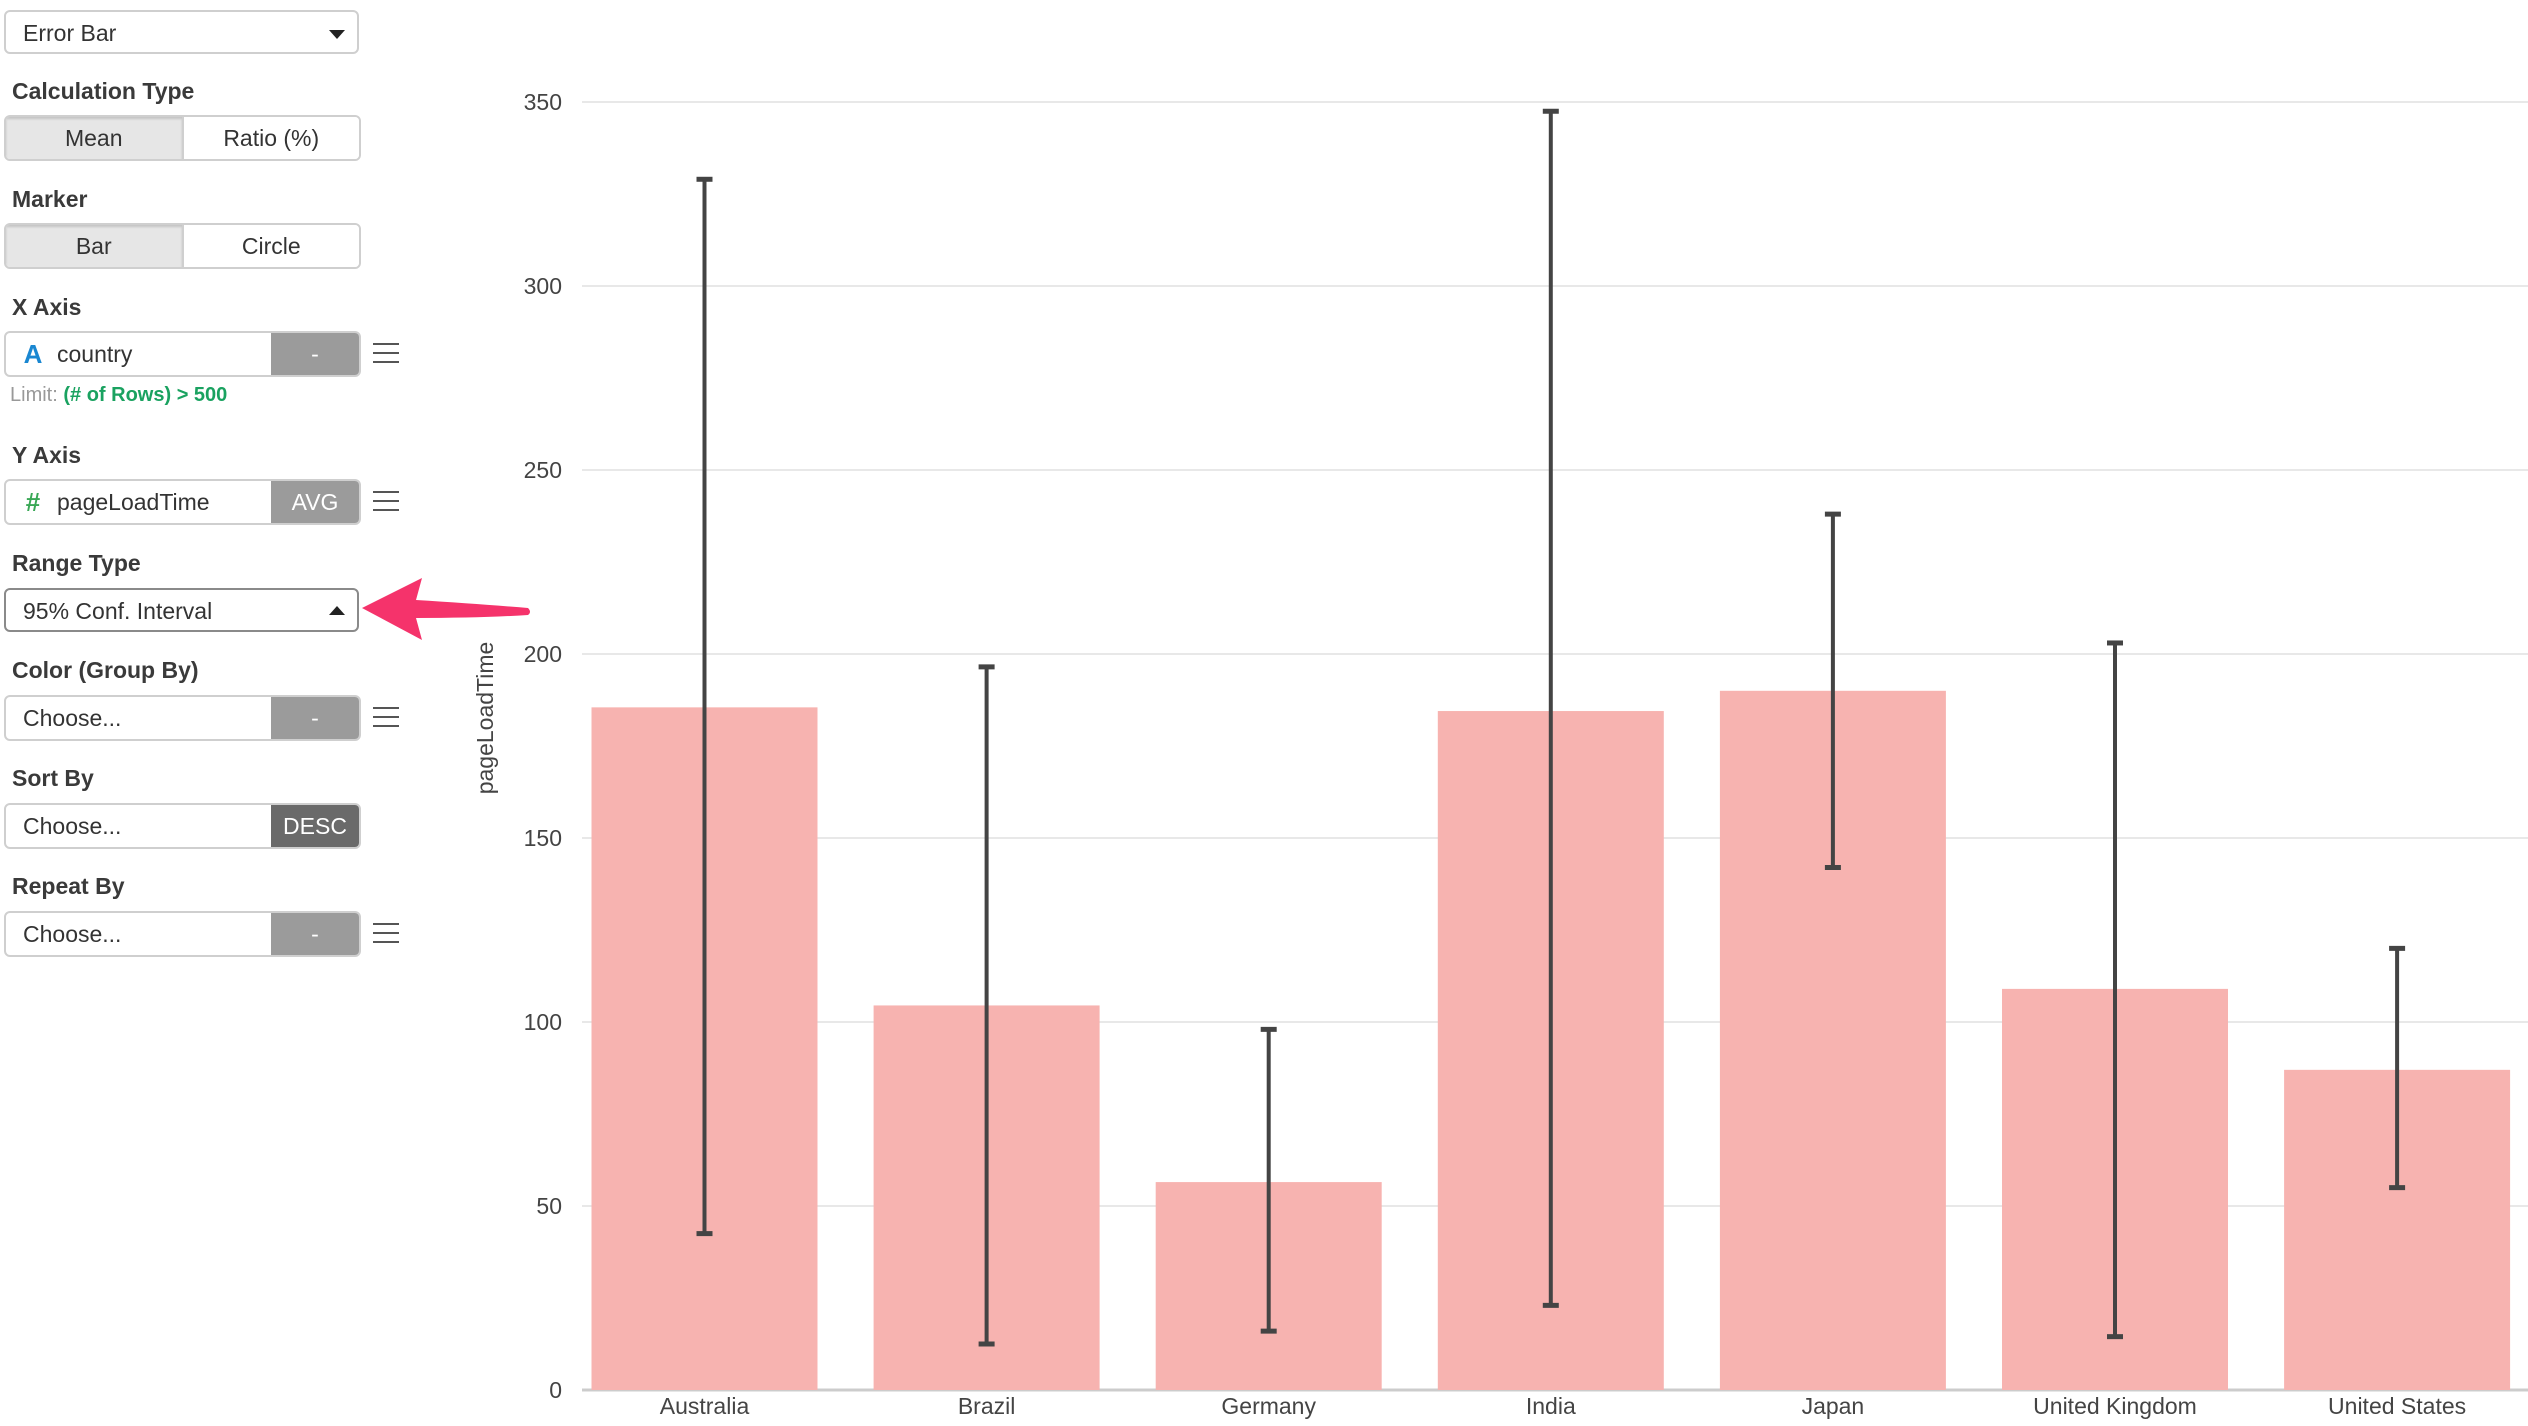 The height and width of the screenshot is (1426, 2528). What do you see at coordinates (543, 286) in the screenshot?
I see `y-tick-label: 300` at bounding box center [543, 286].